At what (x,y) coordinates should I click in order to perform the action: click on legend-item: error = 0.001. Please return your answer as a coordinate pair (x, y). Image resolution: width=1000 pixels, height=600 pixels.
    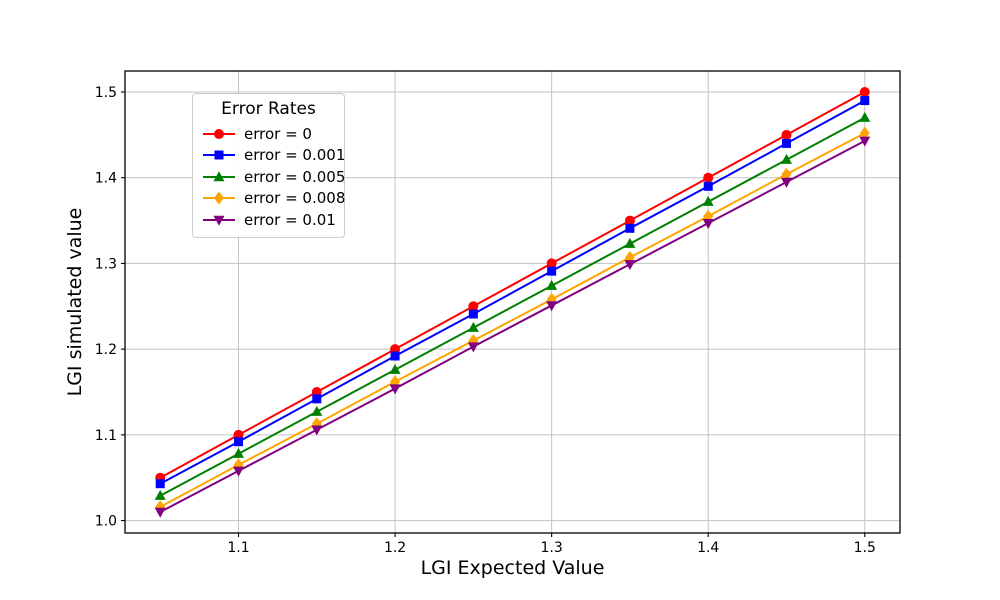
    Looking at the image, I should click on (273, 156).